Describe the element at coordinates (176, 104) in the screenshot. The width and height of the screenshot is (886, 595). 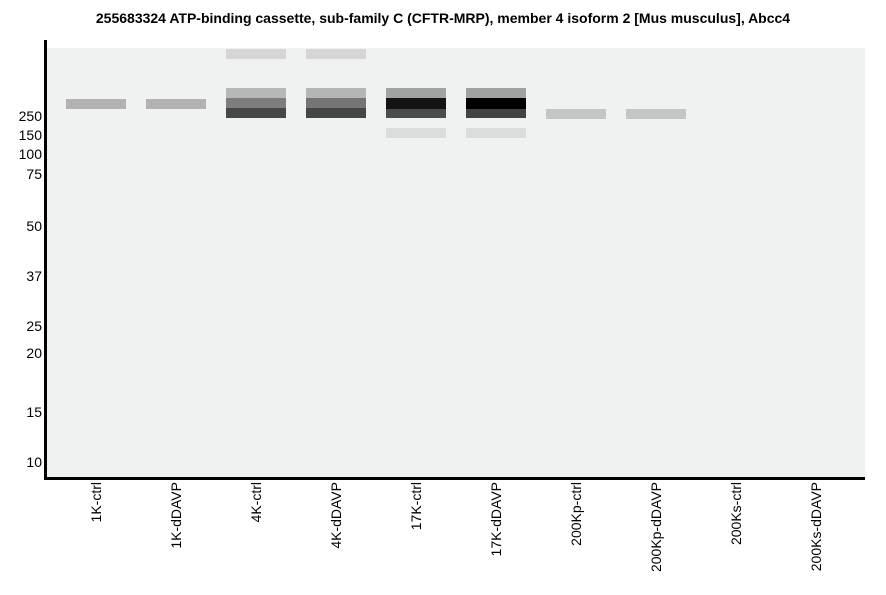
I see `gel-band-1K-dDAVP` at that location.